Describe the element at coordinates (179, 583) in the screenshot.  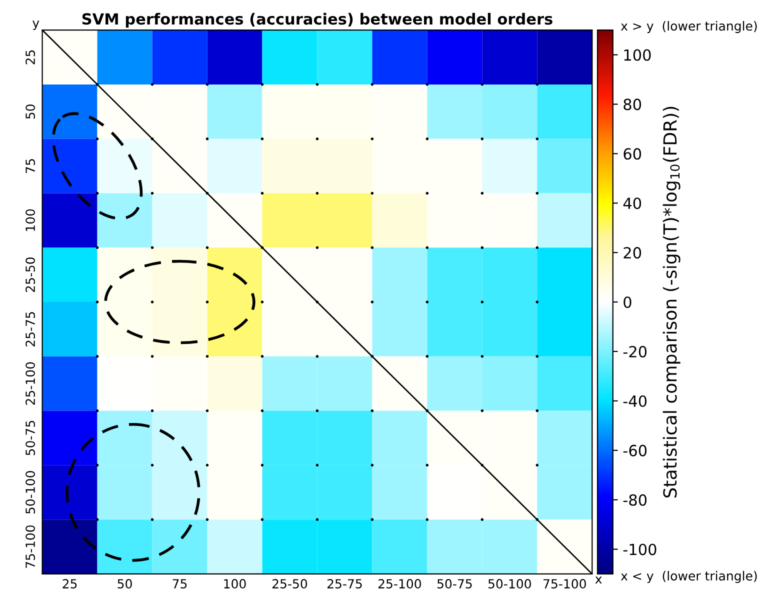
I see `x-tick-label: 75` at that location.